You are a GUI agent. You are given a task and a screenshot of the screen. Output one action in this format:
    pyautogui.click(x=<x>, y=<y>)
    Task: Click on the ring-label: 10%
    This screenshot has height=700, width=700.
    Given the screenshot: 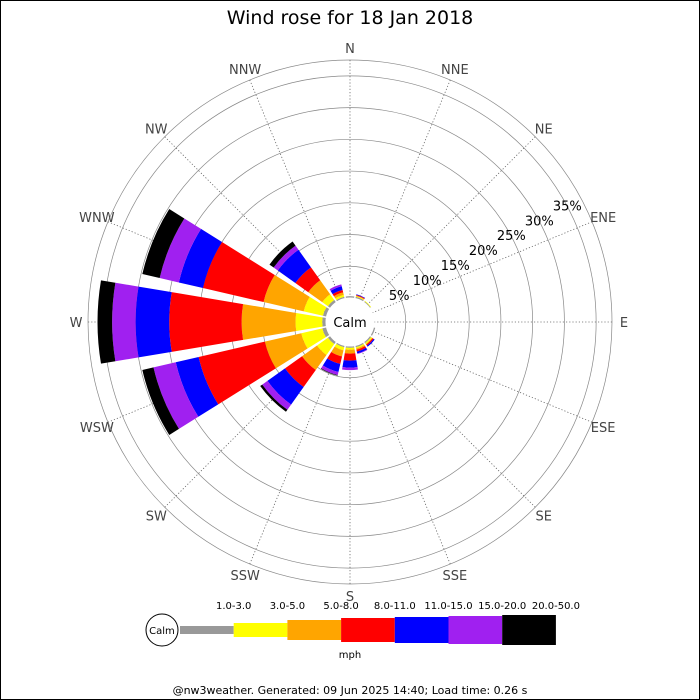 What is the action you would take?
    pyautogui.click(x=427, y=281)
    